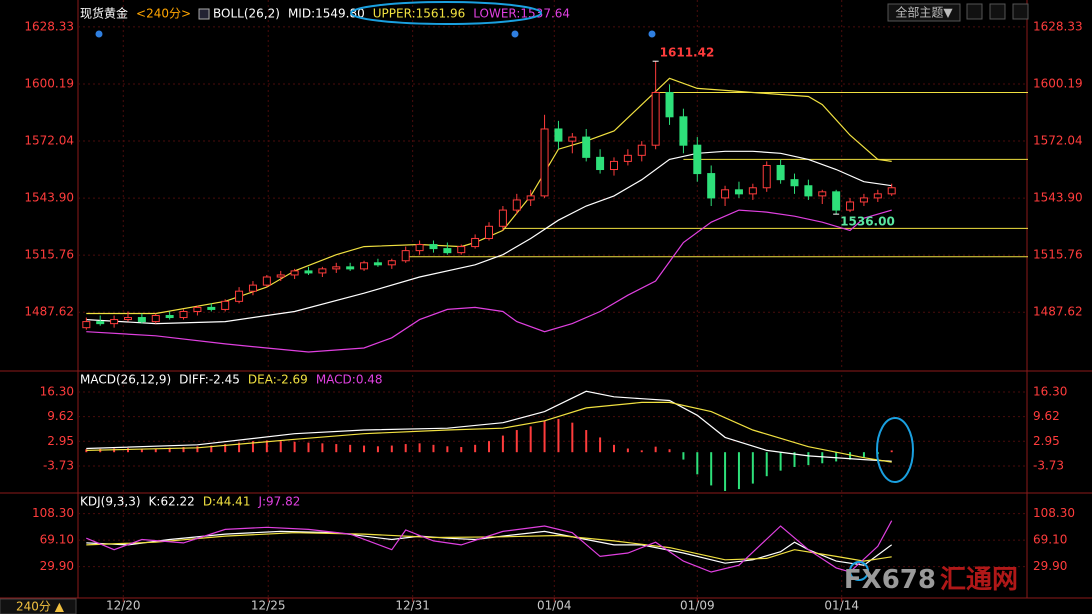  Describe the element at coordinates (268, 606) in the screenshot. I see `x-tick-label: 12/25` at that location.